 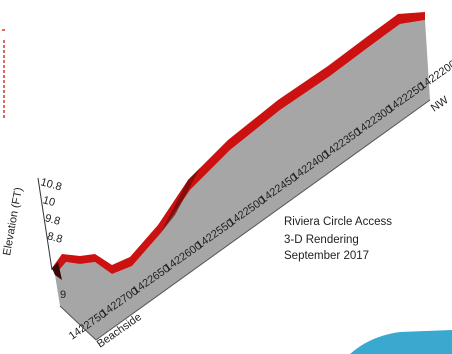 I want to click on base-label: 9, so click(x=63, y=295).